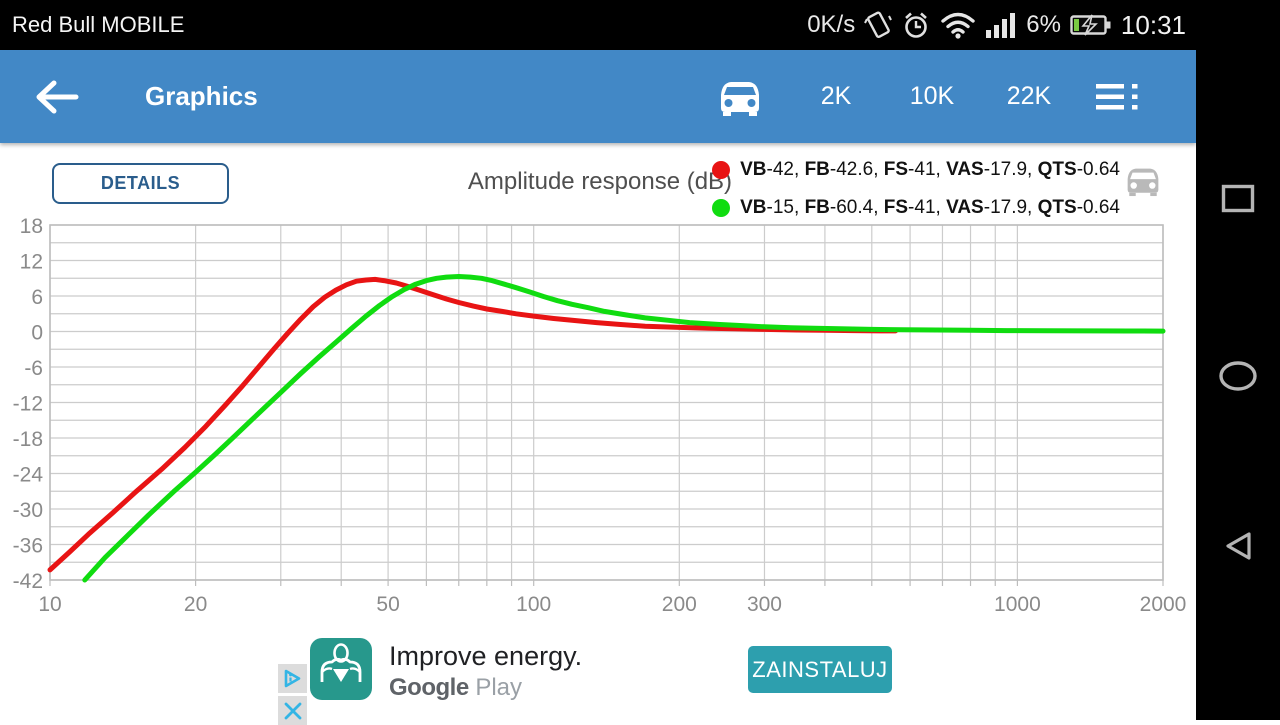  I want to click on freq-range-22k-button: 22K, so click(1029, 96).